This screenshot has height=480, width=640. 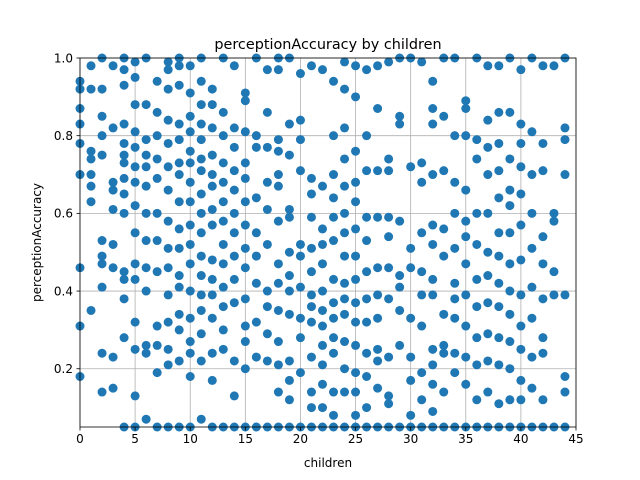 I want to click on x-tick-label: 25, so click(x=355, y=439).